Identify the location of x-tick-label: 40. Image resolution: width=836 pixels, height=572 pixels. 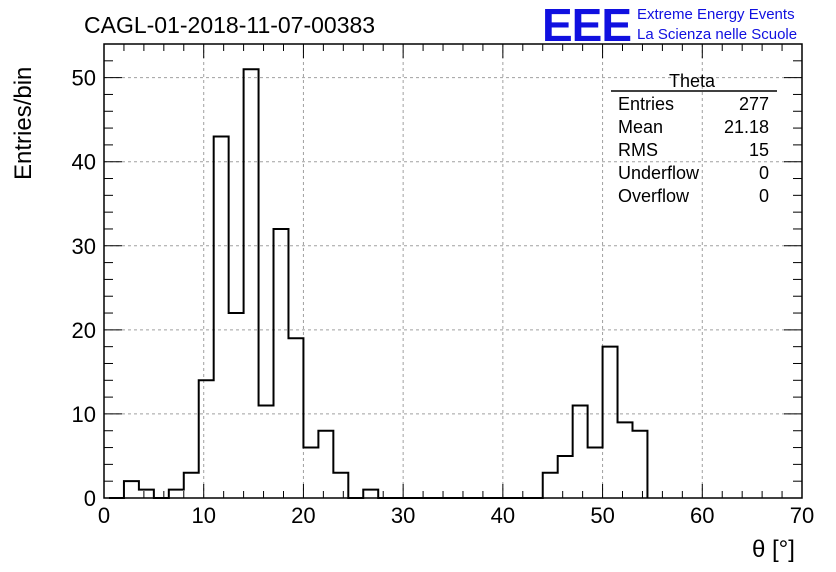
(503, 515).